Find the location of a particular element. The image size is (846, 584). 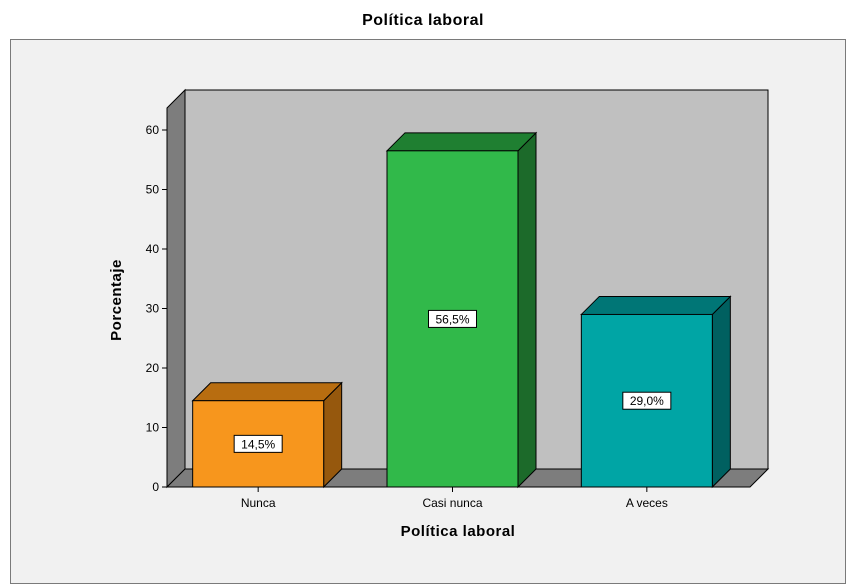

y-tick-label: 60 is located at coordinates (153, 130).